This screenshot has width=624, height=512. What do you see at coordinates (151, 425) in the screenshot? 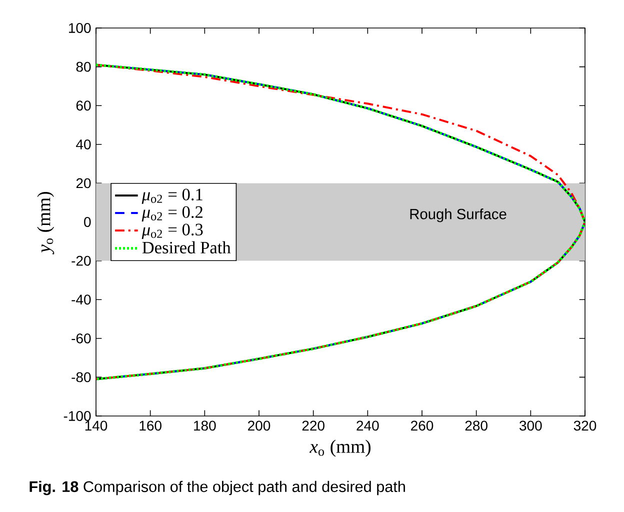
I see `x-tick-label: 160` at bounding box center [151, 425].